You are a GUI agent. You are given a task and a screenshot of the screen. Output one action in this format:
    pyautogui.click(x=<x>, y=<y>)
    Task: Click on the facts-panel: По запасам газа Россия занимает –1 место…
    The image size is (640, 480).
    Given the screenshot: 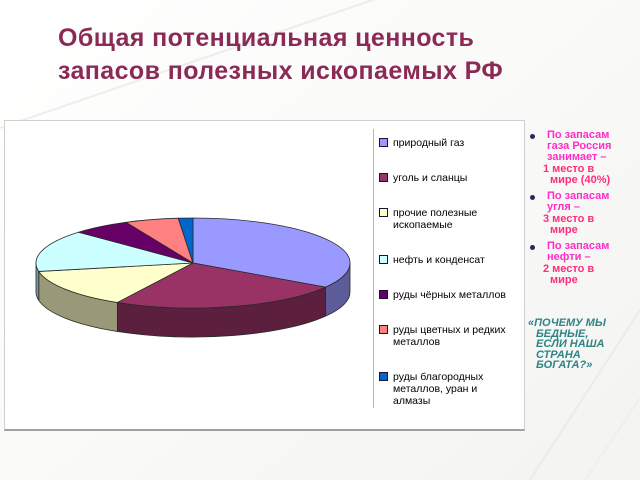 What is the action you would take?
    pyautogui.click(x=583, y=210)
    